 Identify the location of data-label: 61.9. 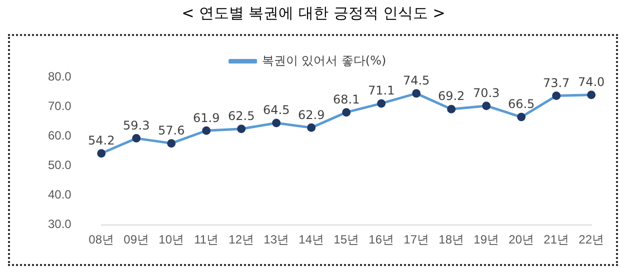
(206, 117).